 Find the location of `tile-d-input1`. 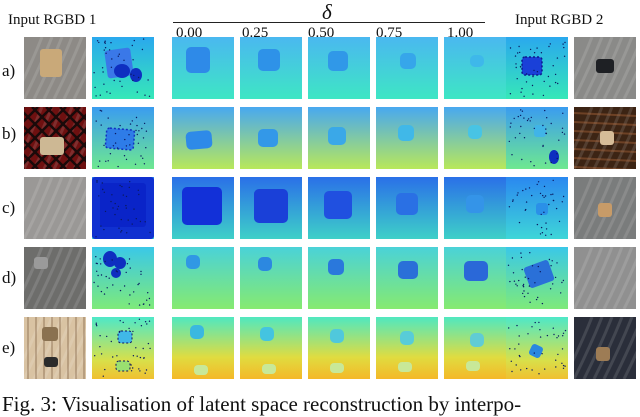

tile-d-input1 is located at coordinates (55, 278).